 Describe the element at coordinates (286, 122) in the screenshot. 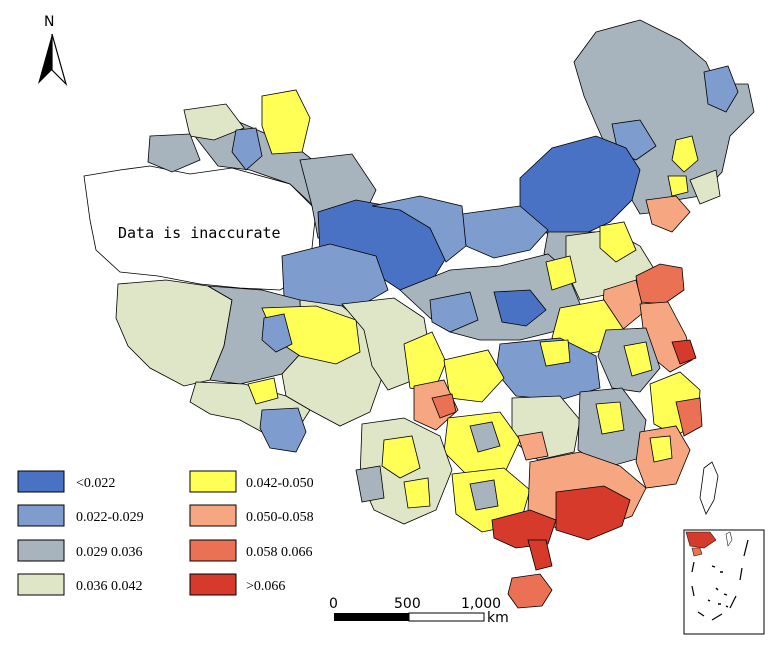

I see `region-altay-yellow` at that location.